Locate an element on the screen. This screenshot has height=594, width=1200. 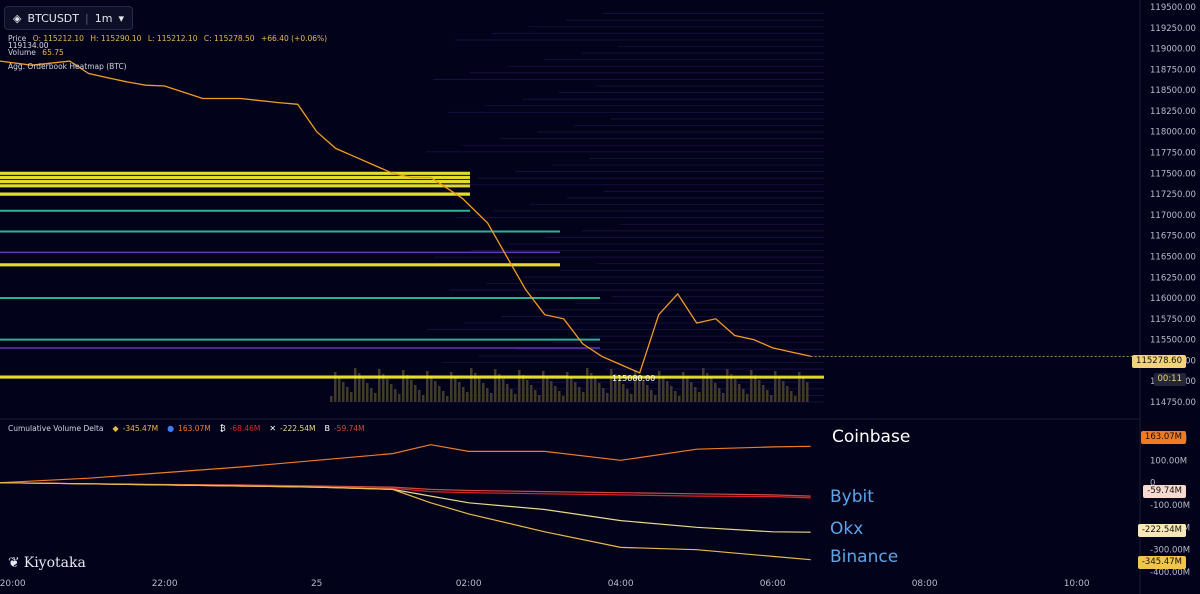
countdown-badge: 00:11 is located at coordinates (1169, 379).